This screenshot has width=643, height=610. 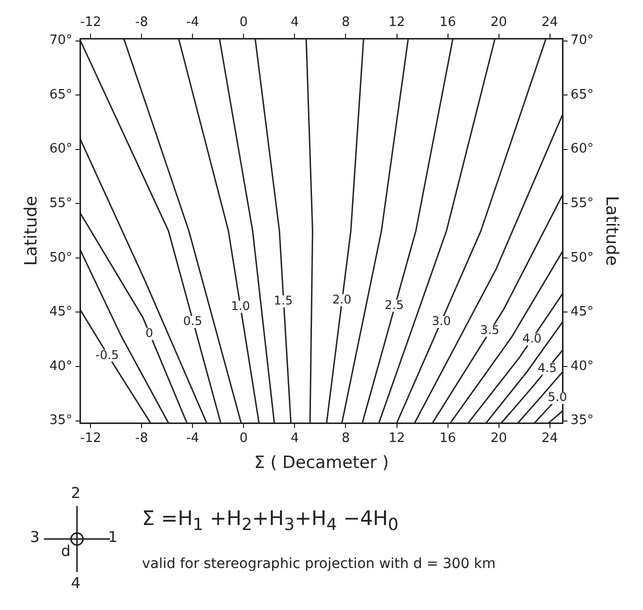 I want to click on cross-diagram: 2 3 1 4 d, so click(x=73, y=539).